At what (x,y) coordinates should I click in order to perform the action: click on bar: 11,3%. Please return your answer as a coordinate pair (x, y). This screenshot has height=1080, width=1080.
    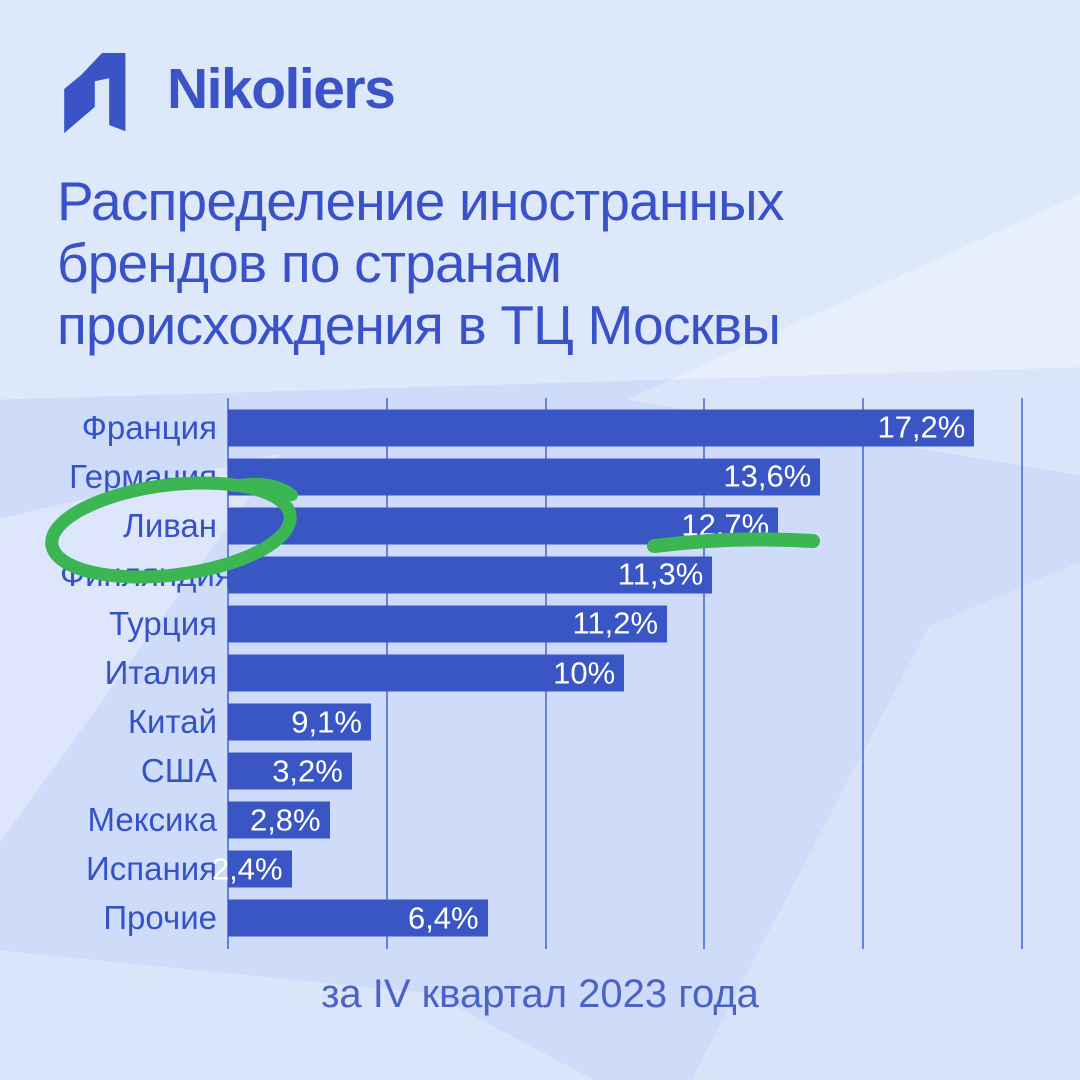
    Looking at the image, I should click on (470, 575).